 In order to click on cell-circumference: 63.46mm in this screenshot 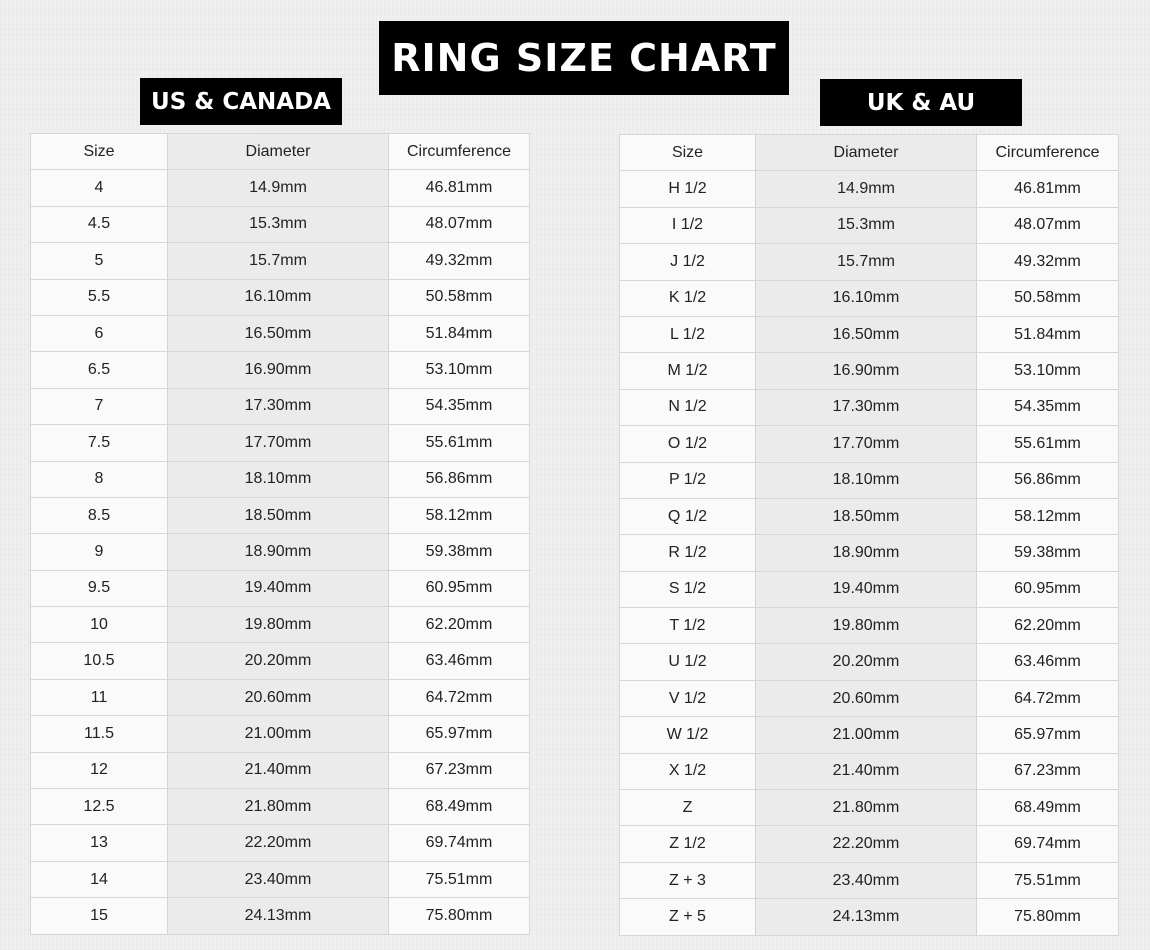, I will do `click(459, 661)`.